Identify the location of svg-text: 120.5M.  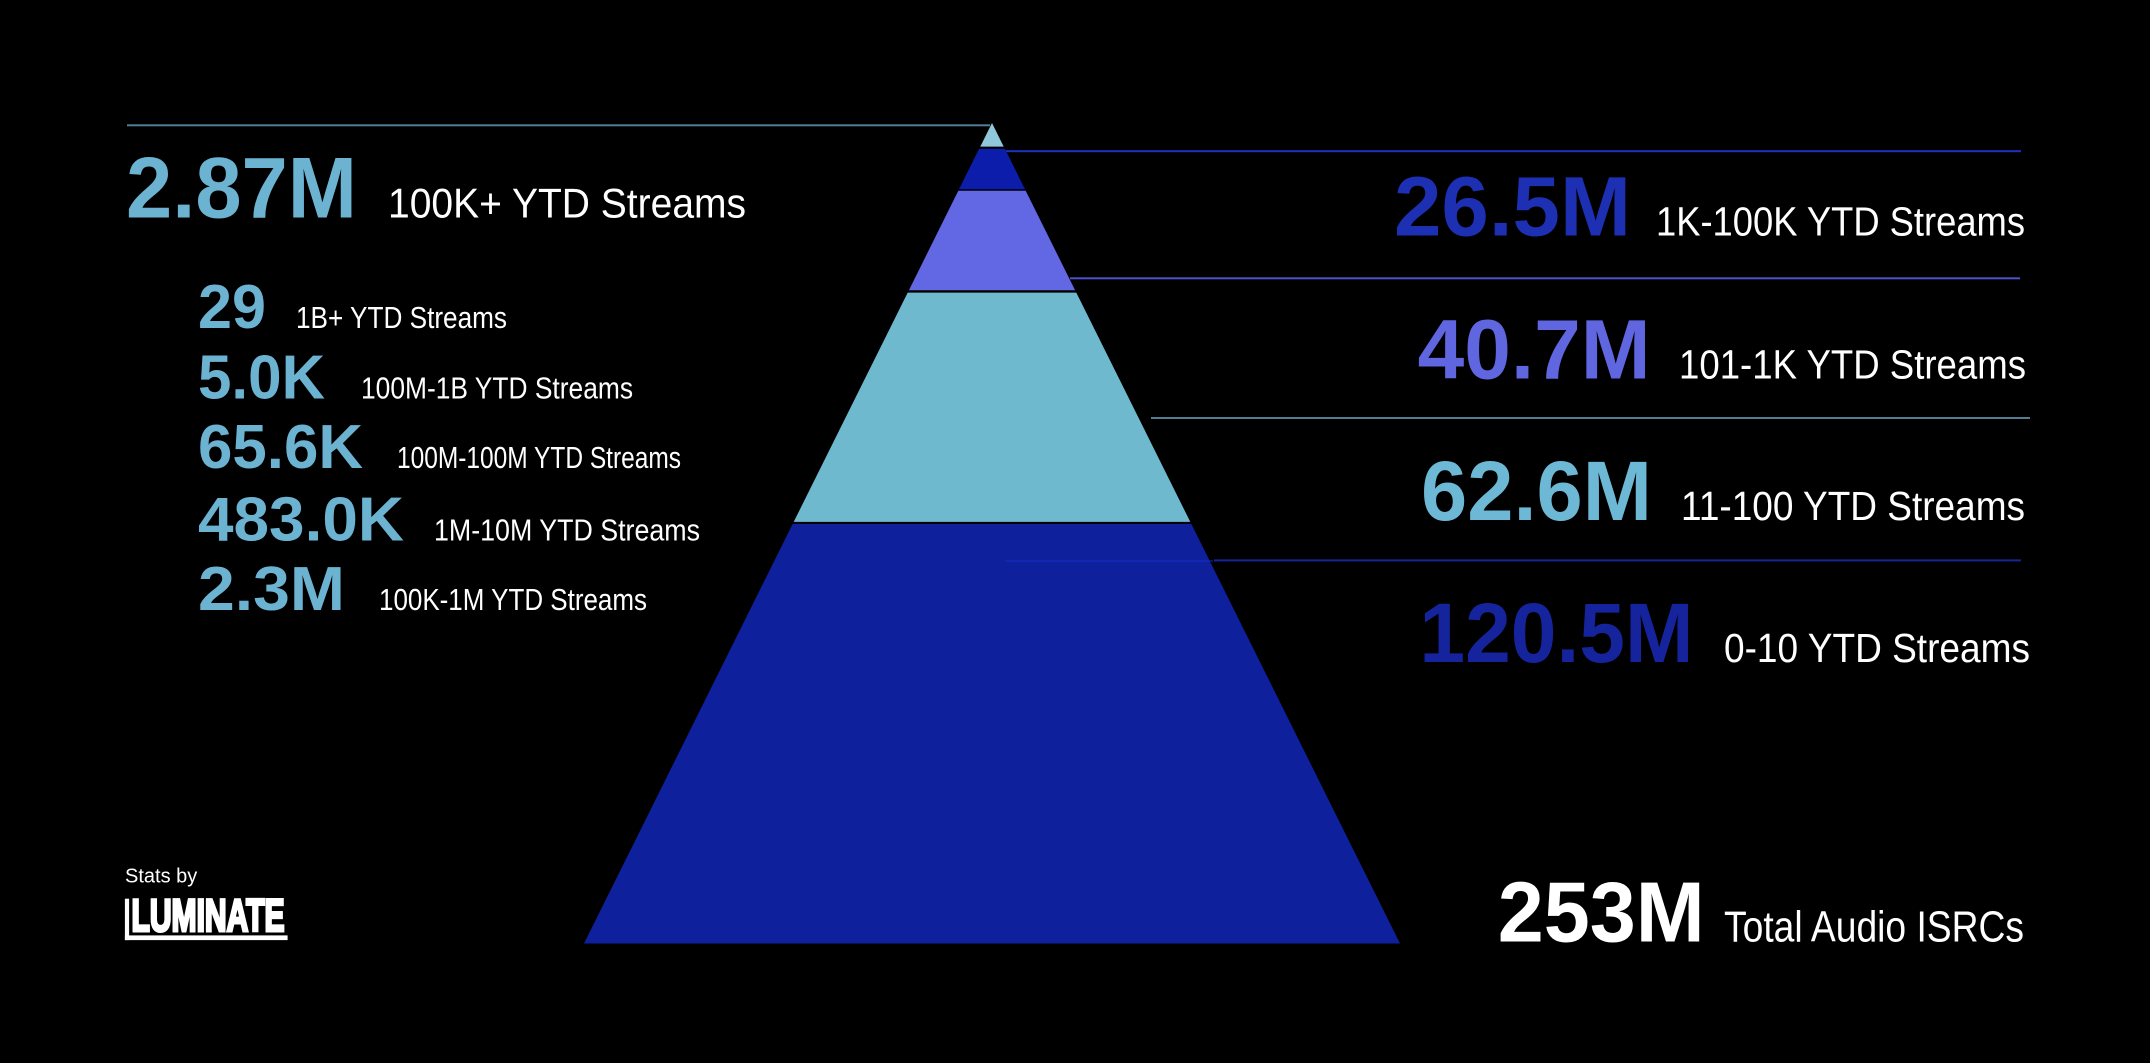
(1556, 633).